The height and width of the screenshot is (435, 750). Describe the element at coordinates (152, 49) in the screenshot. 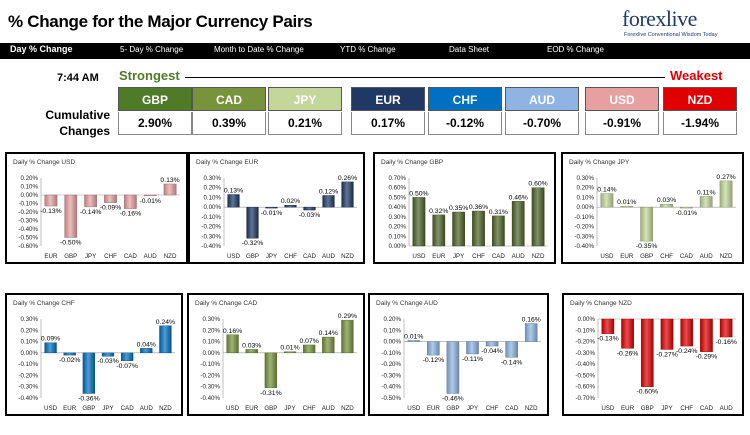

I see `tab-5-day-change: 5- Day % Change` at that location.